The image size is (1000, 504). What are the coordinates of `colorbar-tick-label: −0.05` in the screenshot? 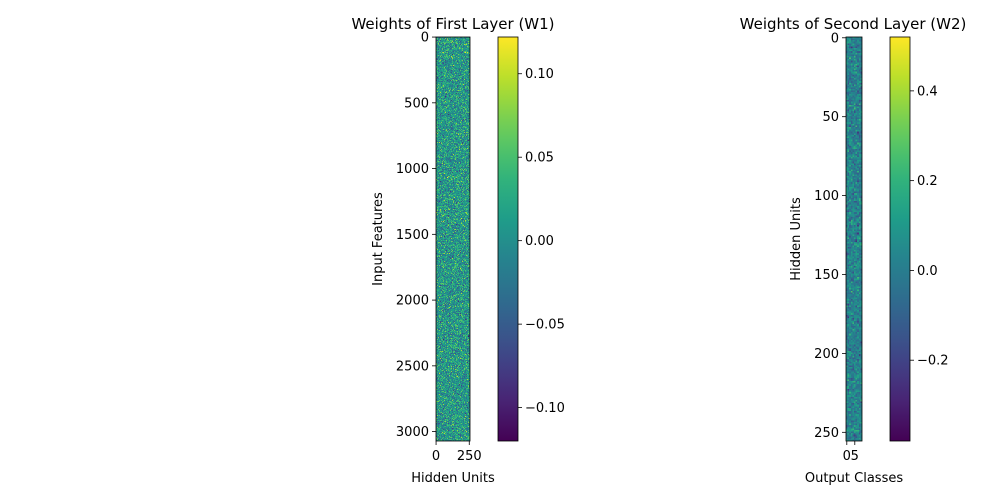 It's located at (545, 325).